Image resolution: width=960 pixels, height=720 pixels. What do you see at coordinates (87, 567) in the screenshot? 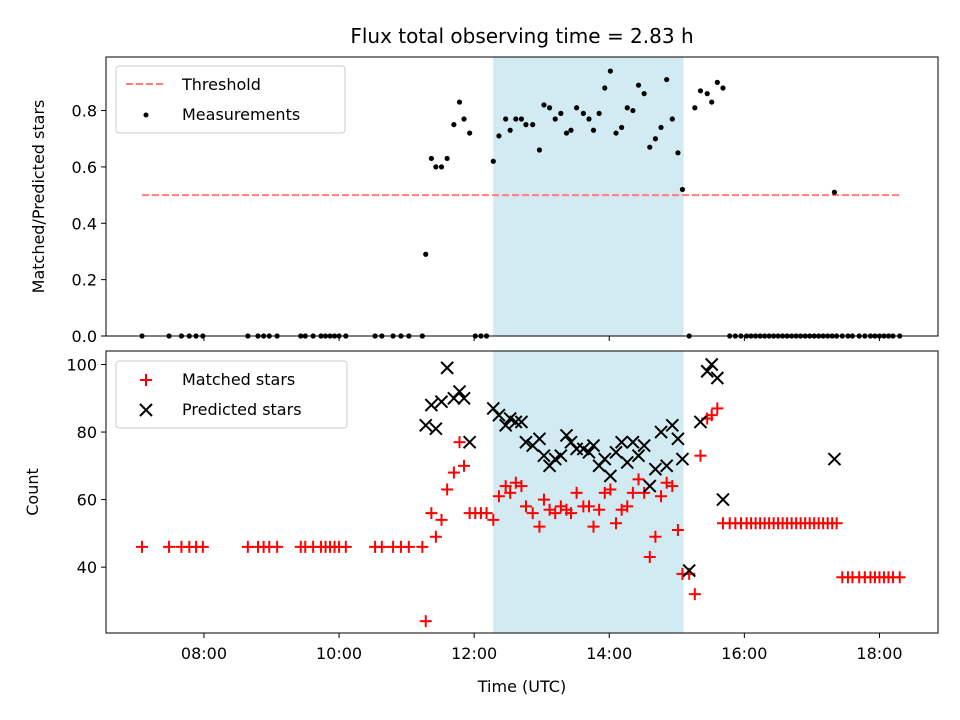
I see `y-tick-label: 40` at bounding box center [87, 567].